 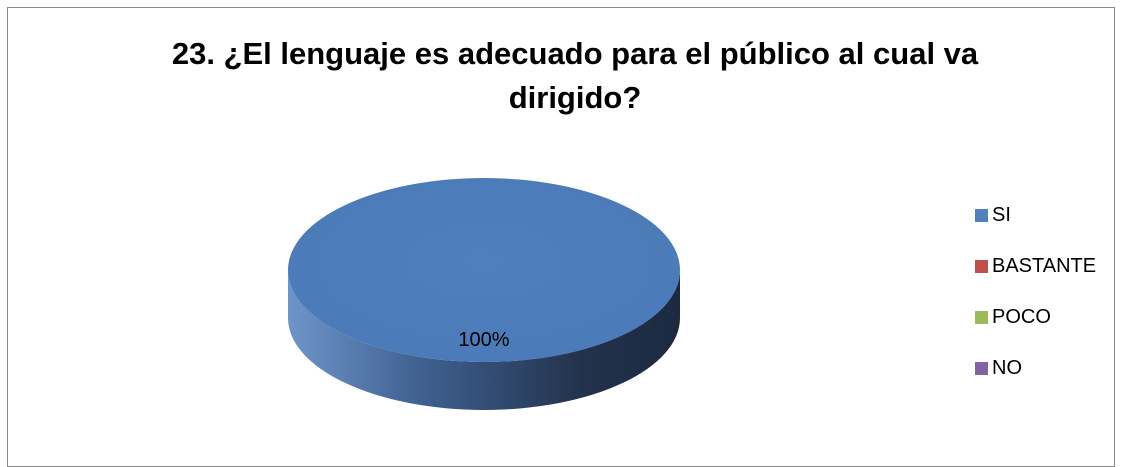 I want to click on chart-title-line-2: dirigido?, so click(x=575, y=97).